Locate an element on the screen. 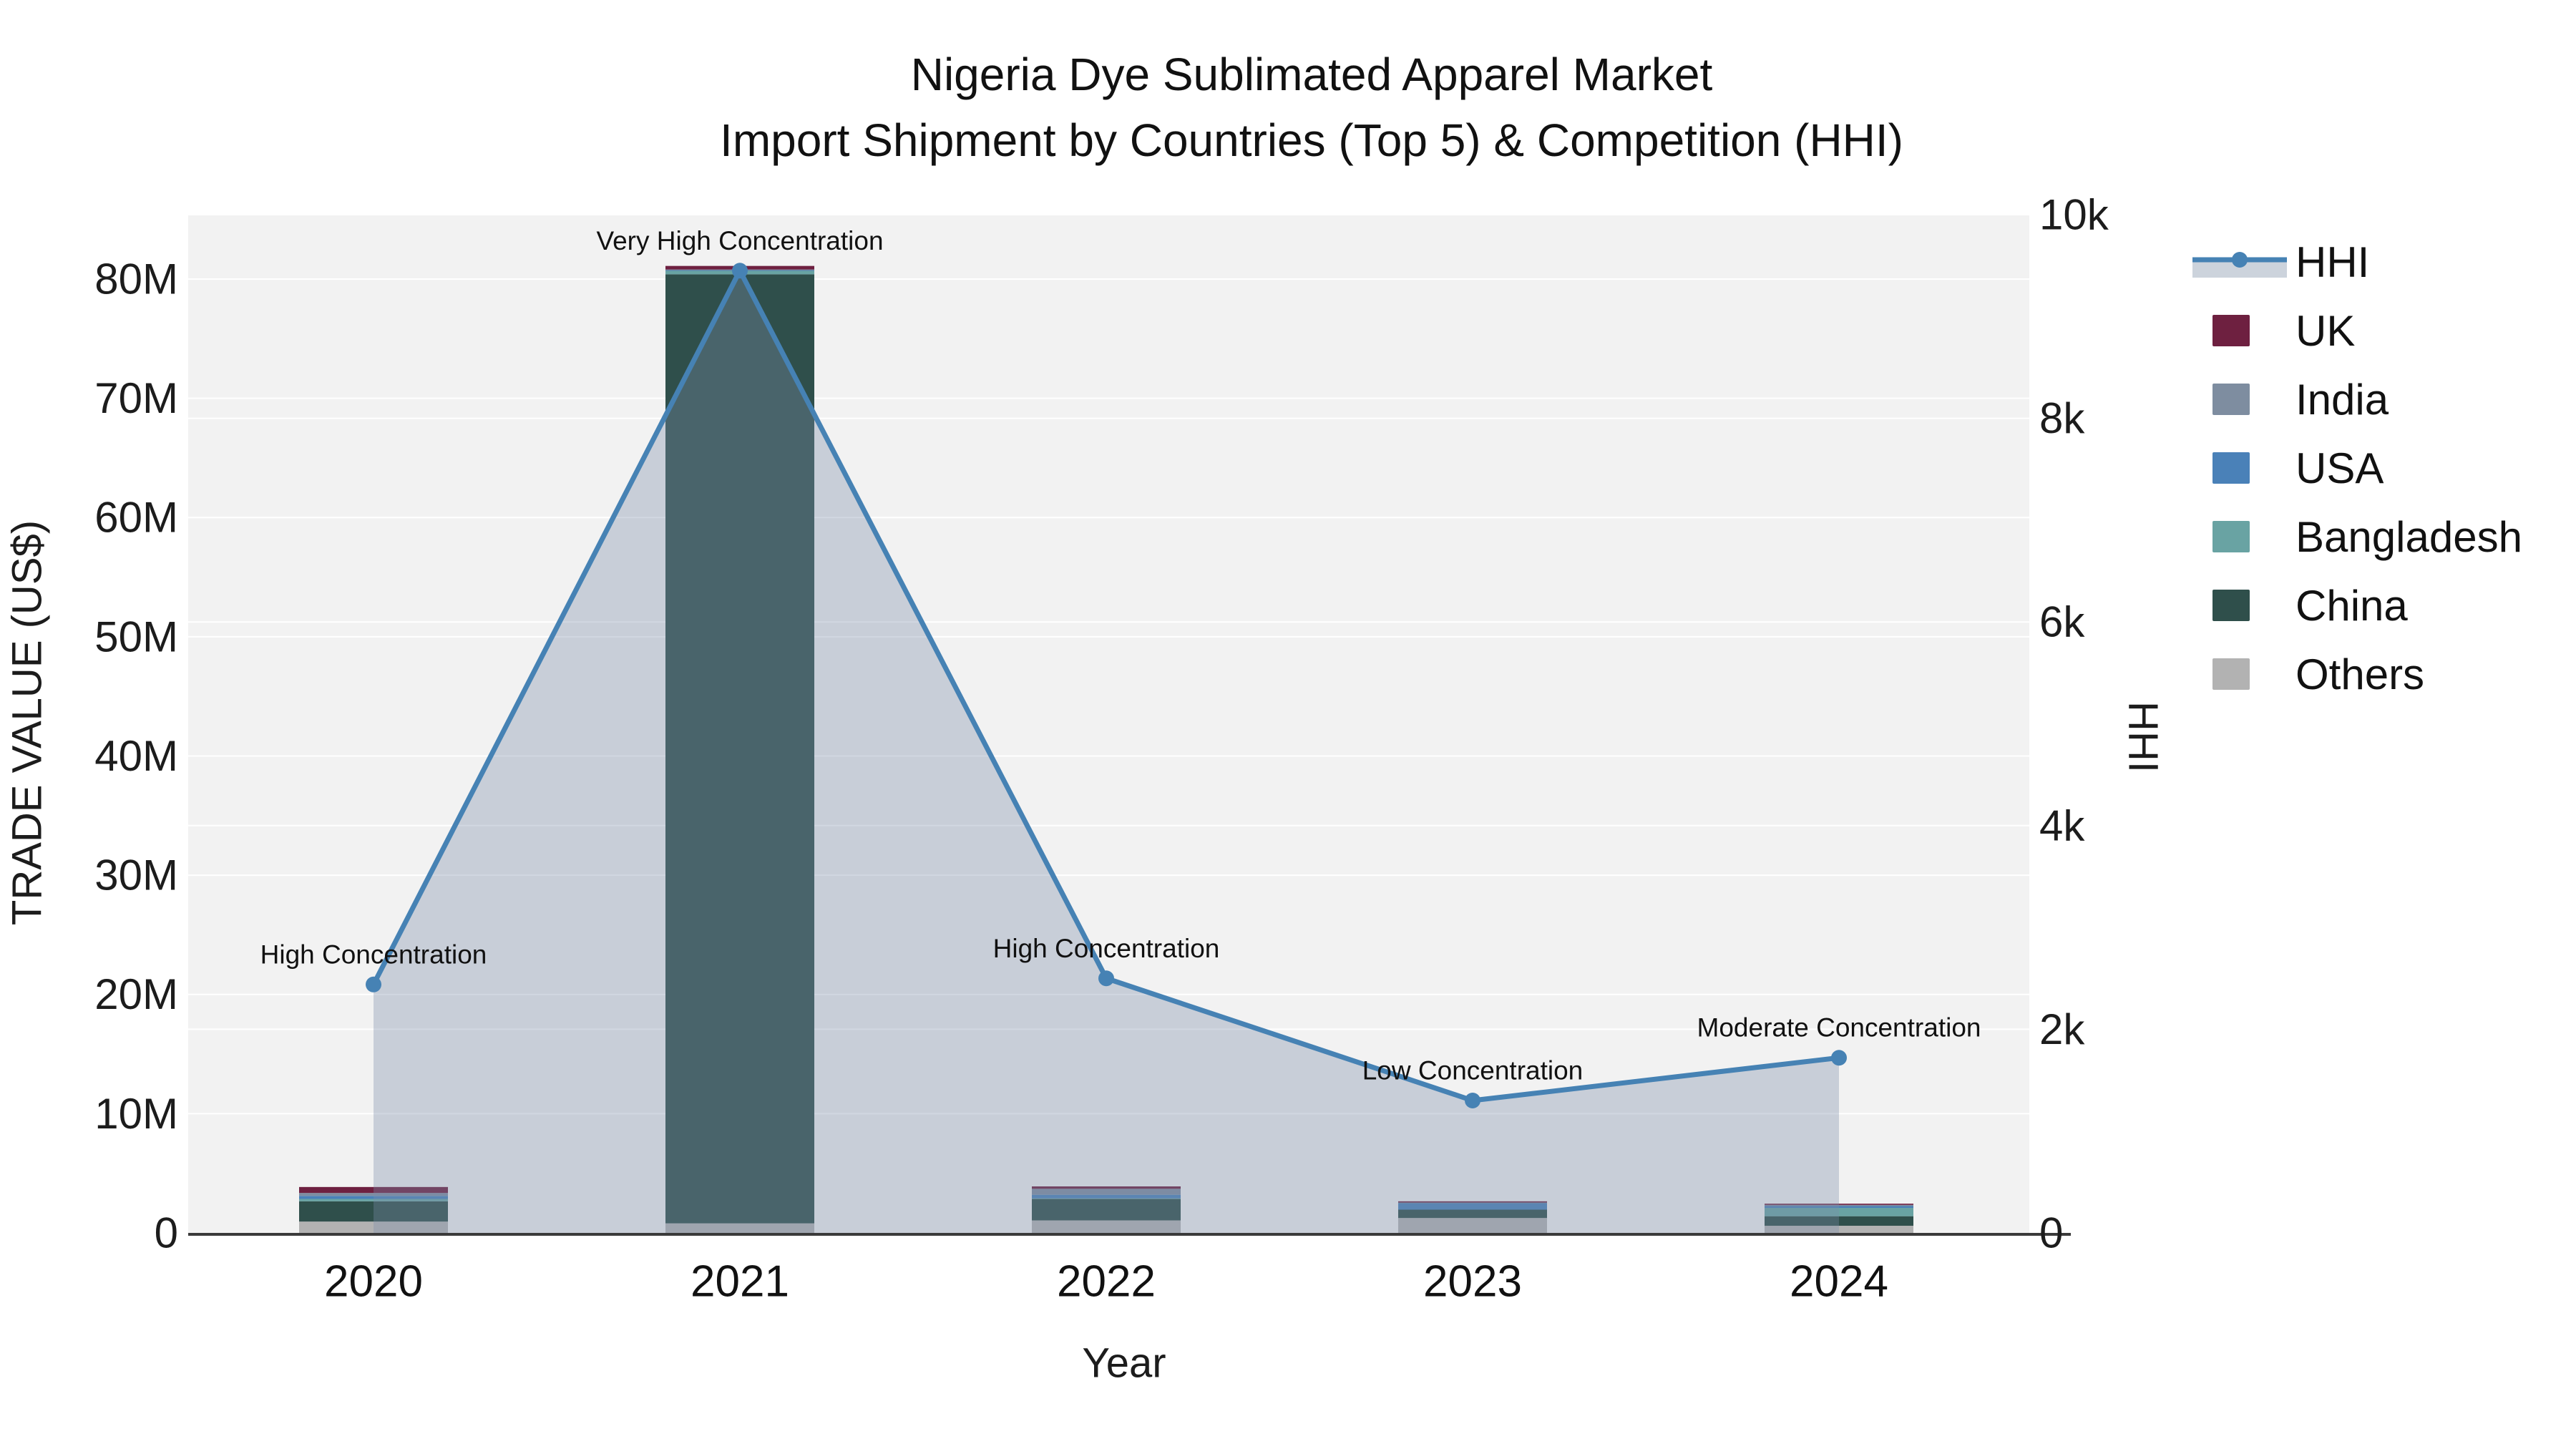 This screenshot has width=2576, height=1449. x-tick-label-2020: 2020 is located at coordinates (373, 1282).